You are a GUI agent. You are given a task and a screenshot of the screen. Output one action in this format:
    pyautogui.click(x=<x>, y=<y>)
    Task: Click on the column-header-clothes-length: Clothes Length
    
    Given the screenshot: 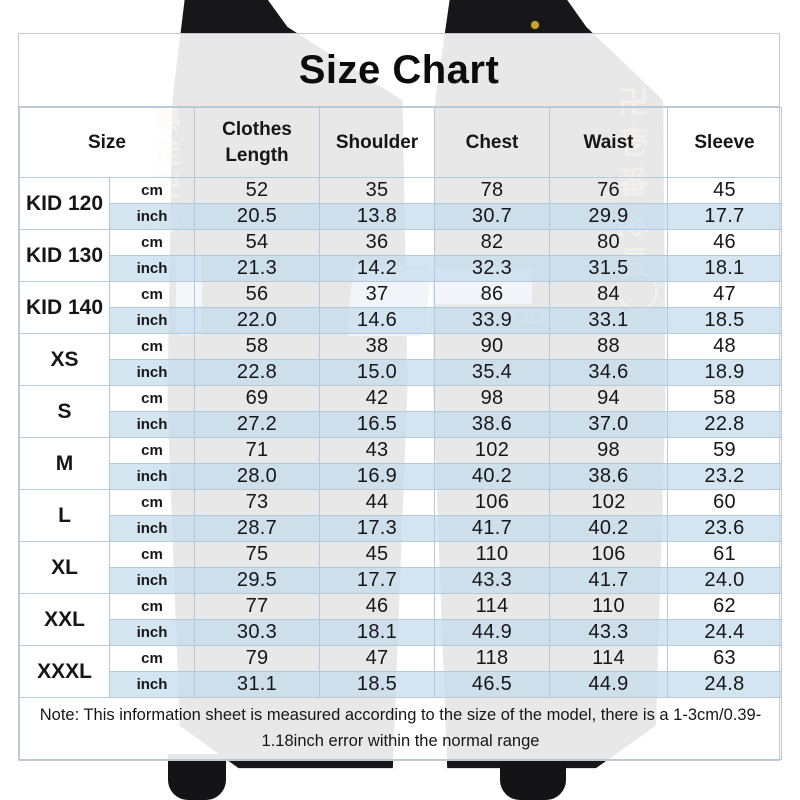 What is the action you would take?
    pyautogui.click(x=257, y=142)
    